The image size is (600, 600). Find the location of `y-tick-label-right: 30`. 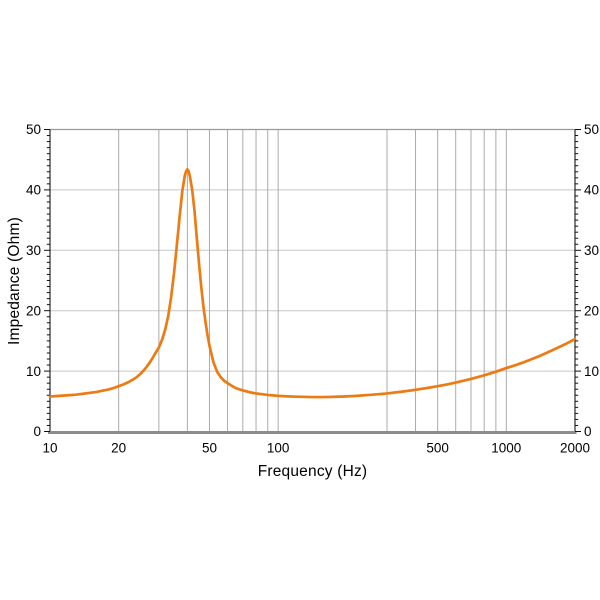

y-tick-label-right: 30 is located at coordinates (591, 250).